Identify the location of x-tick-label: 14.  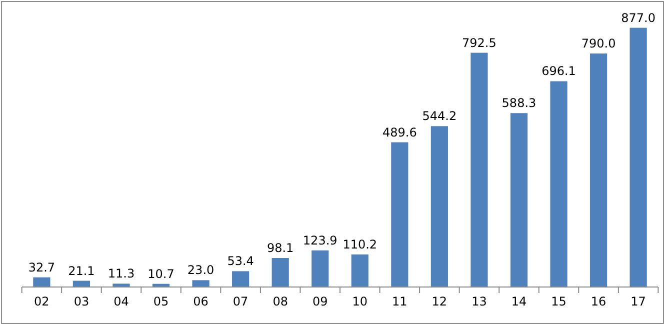
(519, 301).